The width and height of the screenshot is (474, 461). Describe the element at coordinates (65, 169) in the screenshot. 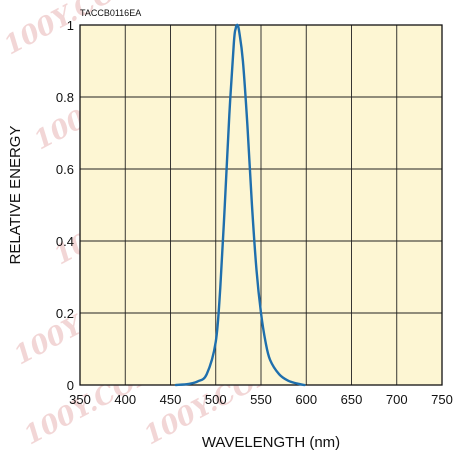

I see `y-tick-label: 0.6` at that location.